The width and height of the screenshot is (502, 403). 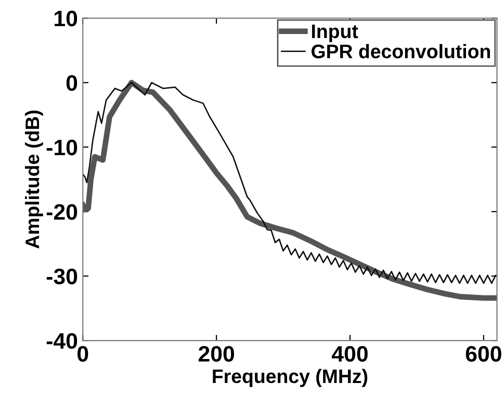 What do you see at coordinates (484, 354) in the screenshot?
I see `x-tick-label: 600` at bounding box center [484, 354].